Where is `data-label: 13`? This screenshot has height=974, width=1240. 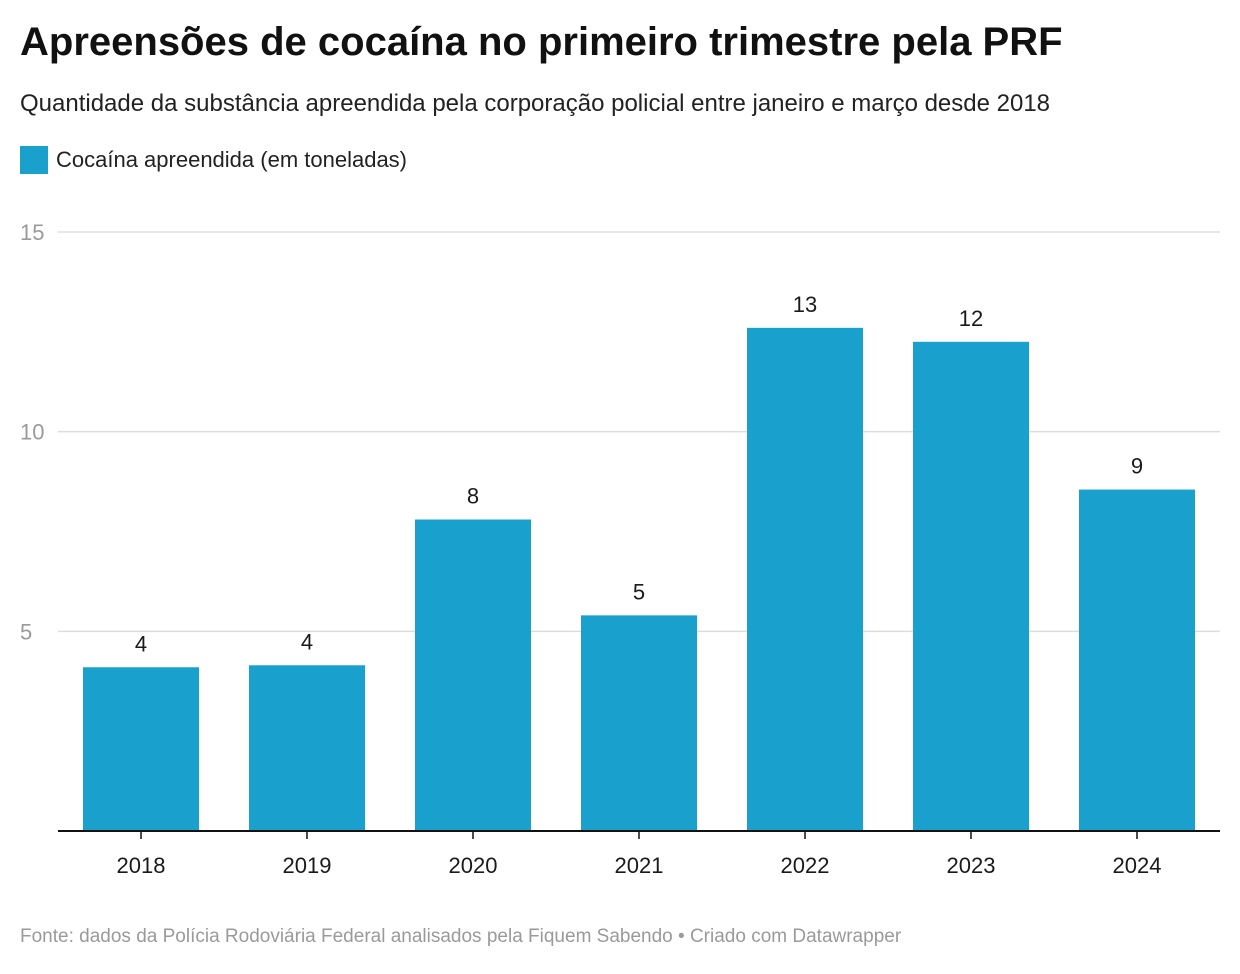 data-label: 13 is located at coordinates (805, 304).